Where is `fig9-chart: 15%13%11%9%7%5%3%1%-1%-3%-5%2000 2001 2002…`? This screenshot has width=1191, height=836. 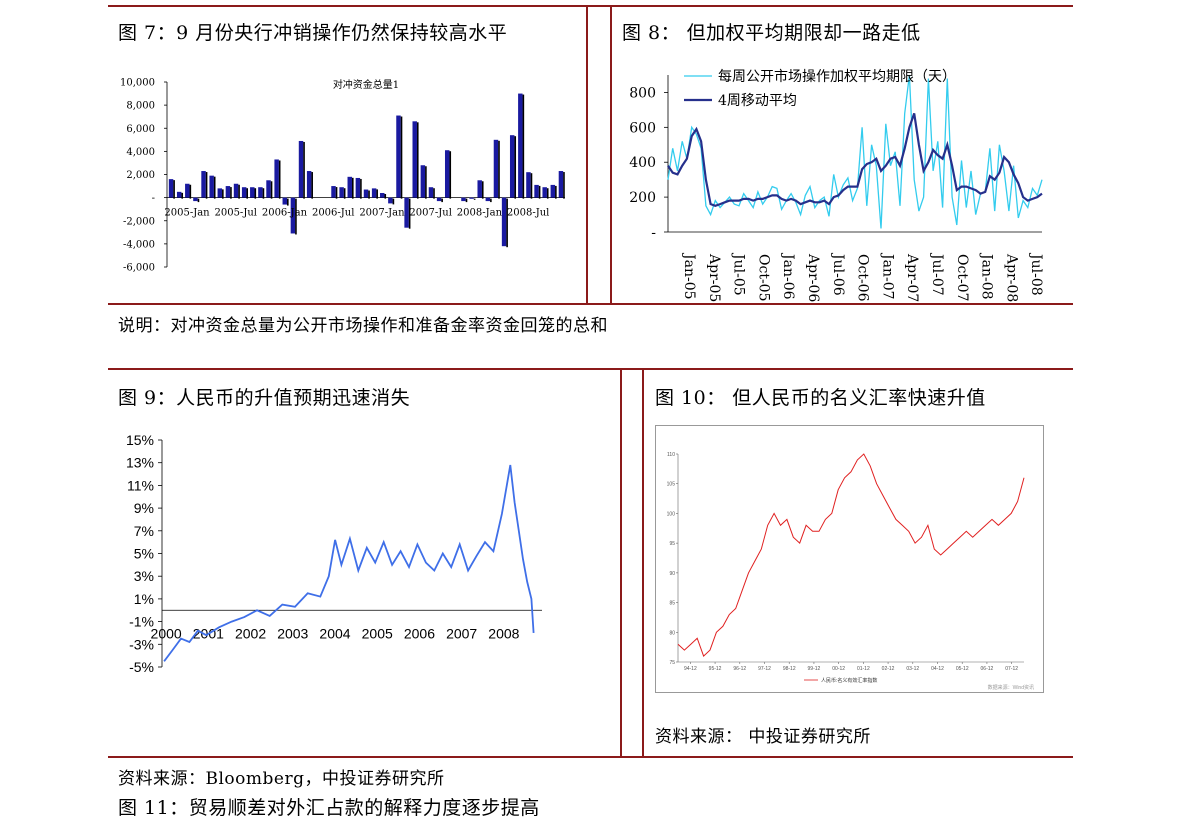 fig9-chart: 15%13%11%9%7%5%3%1%-1%-3%-5%2000 2001 2002… is located at coordinates (334, 553).